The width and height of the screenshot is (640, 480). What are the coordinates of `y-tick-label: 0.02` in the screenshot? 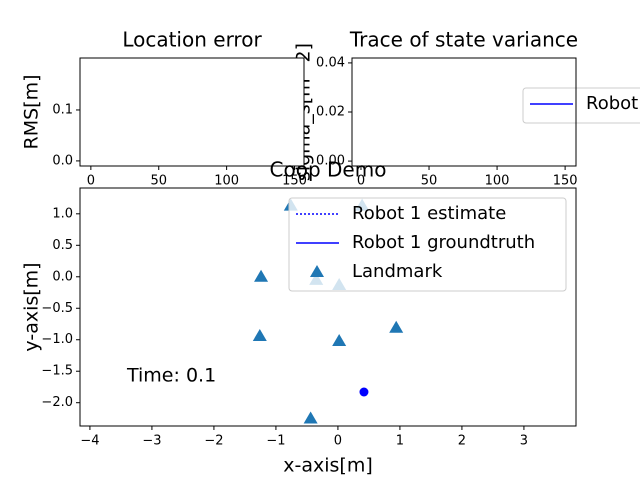 It's located at (330, 112).